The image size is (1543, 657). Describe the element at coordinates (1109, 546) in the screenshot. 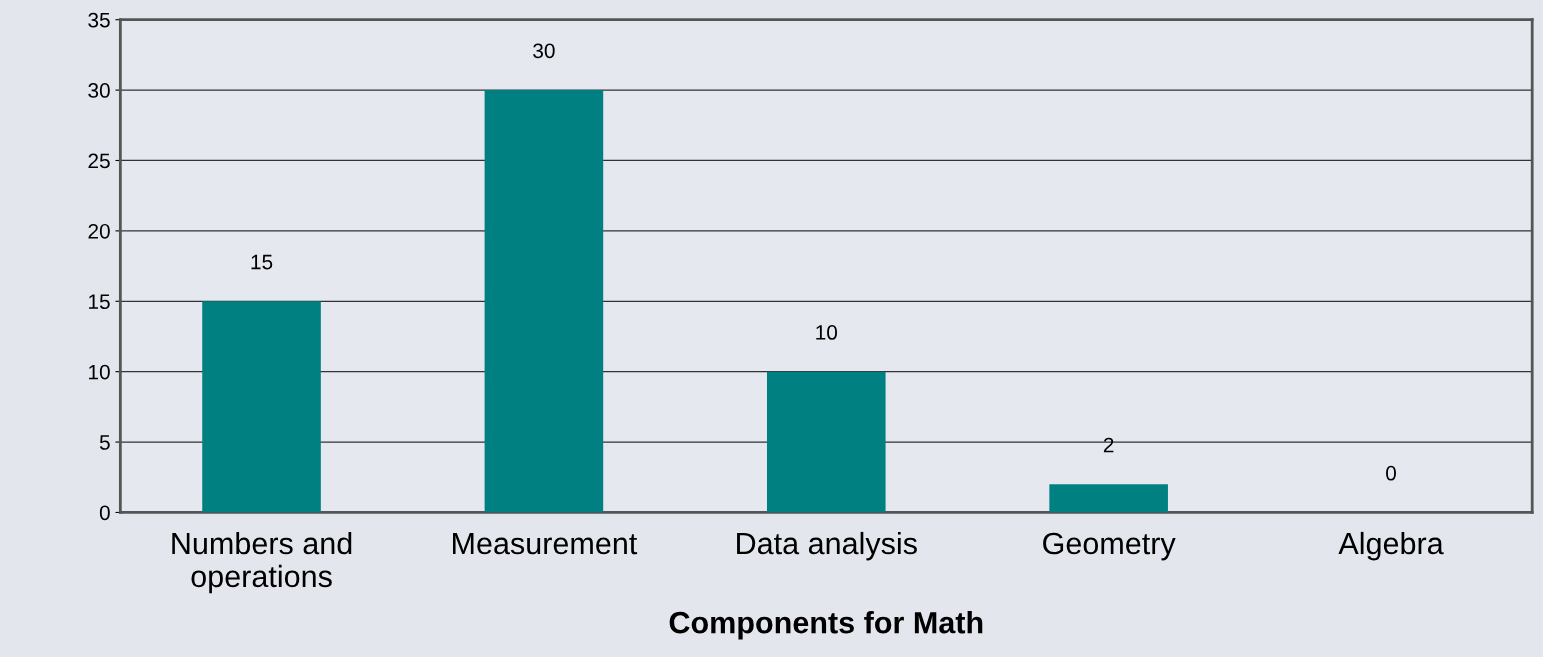

I see `x-tick-label: Geometry` at that location.